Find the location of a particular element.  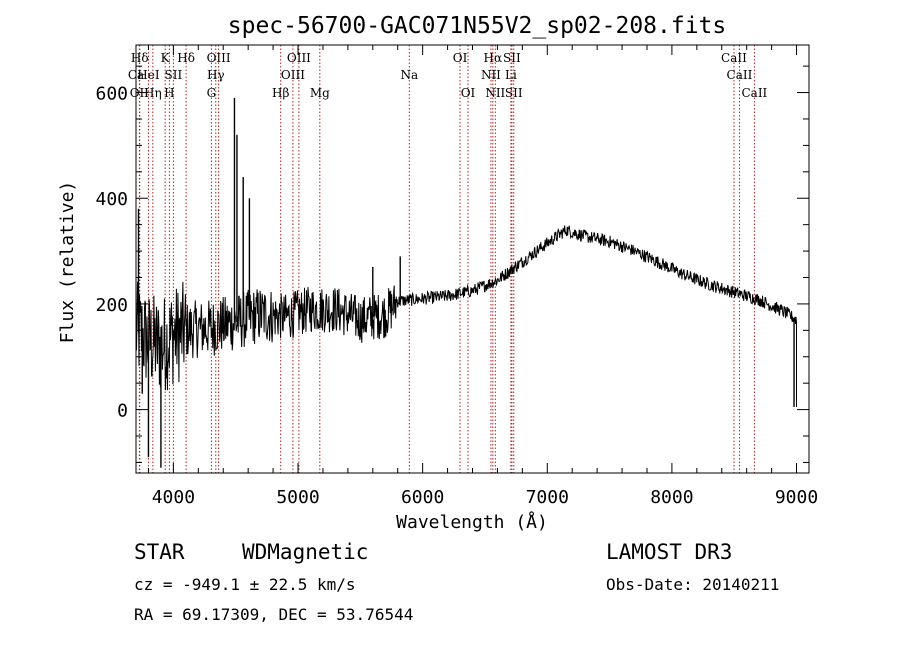

redshift-cz: cz = -949.1 ± 22.5 km/s is located at coordinates (245, 584).